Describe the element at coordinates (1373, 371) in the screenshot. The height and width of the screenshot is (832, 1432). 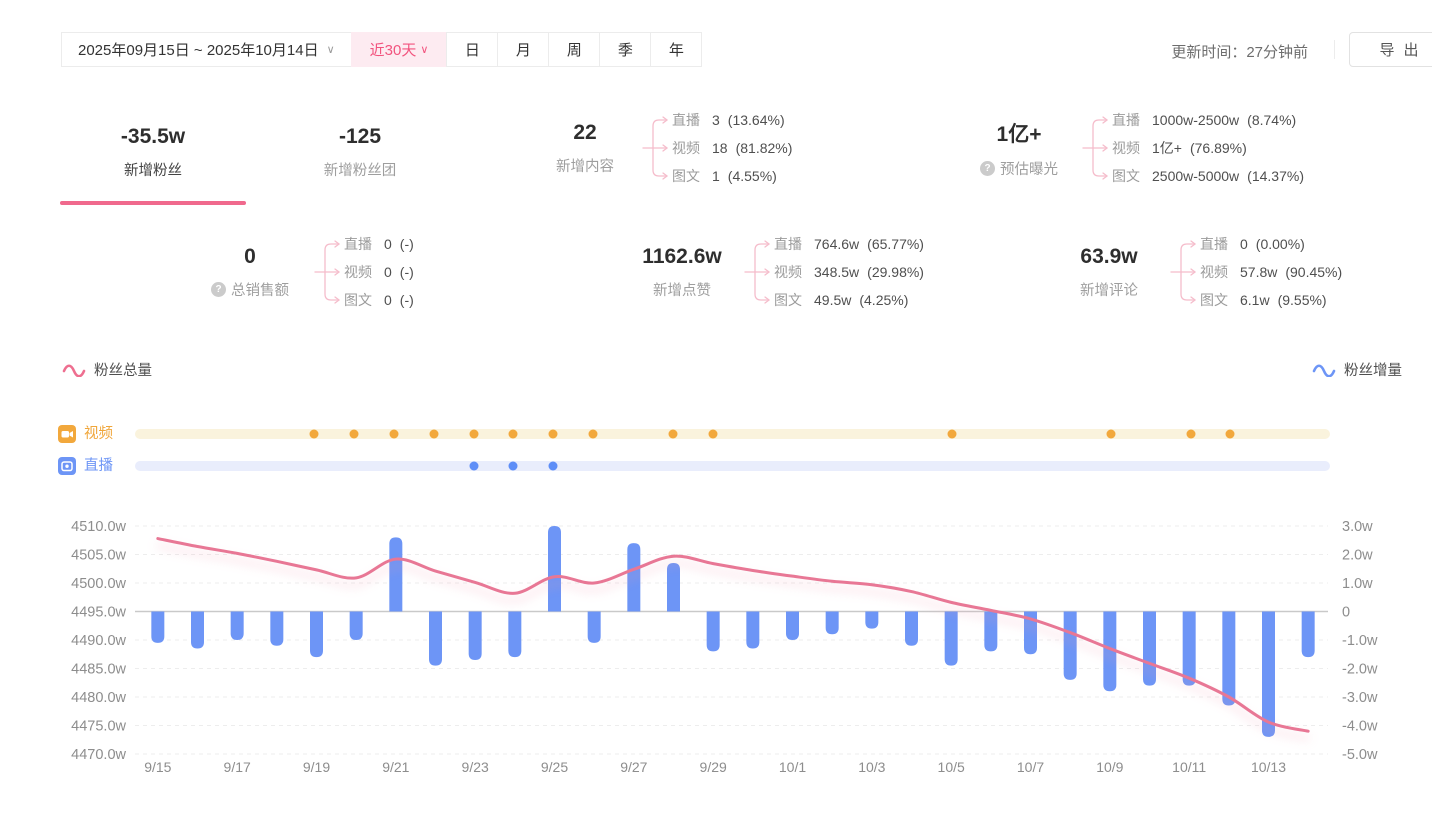
I see `legend-label: 粉丝增量` at that location.